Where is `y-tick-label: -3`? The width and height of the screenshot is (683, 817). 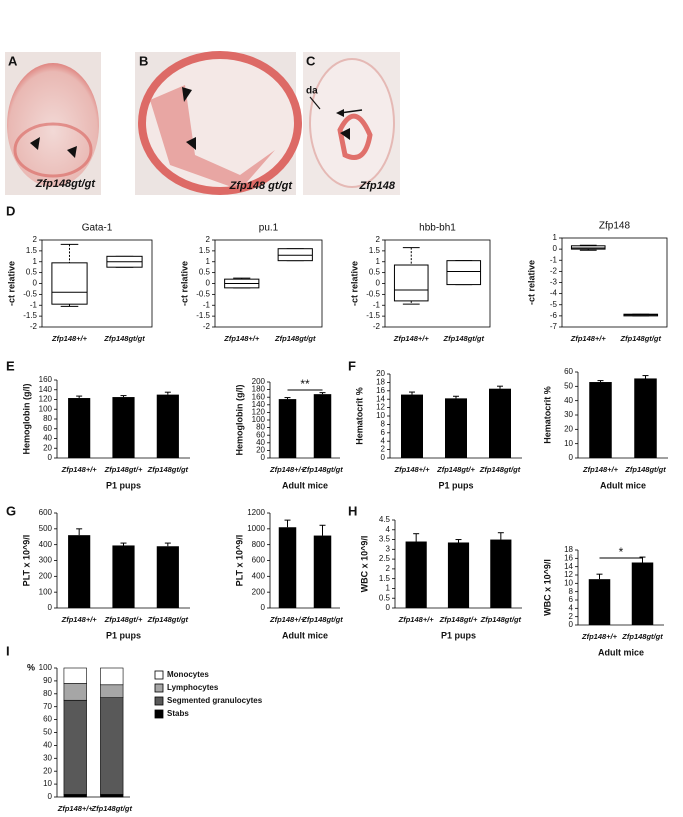 y-tick-label: -3 is located at coordinates (554, 282).